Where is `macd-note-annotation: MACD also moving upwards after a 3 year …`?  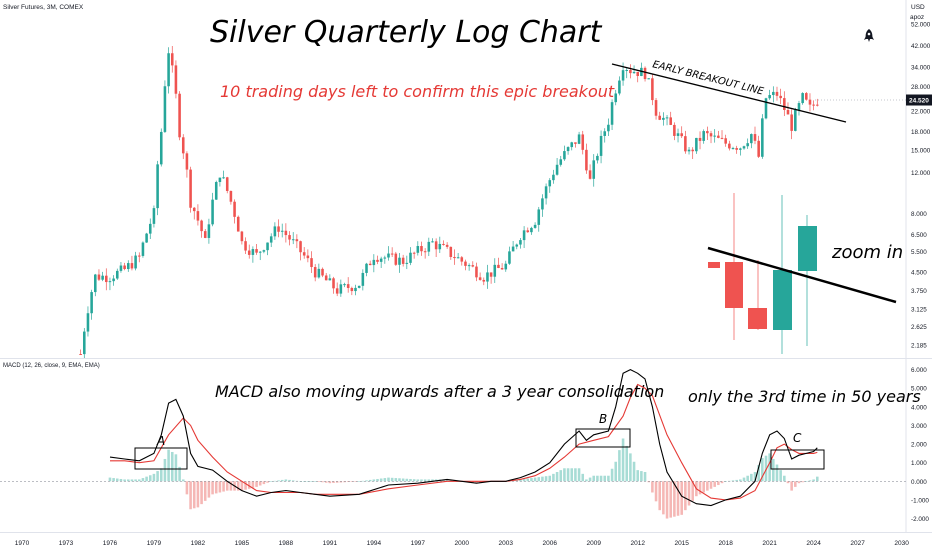 macd-note-annotation: MACD also moving upwards after a 3 year … is located at coordinates (439, 391).